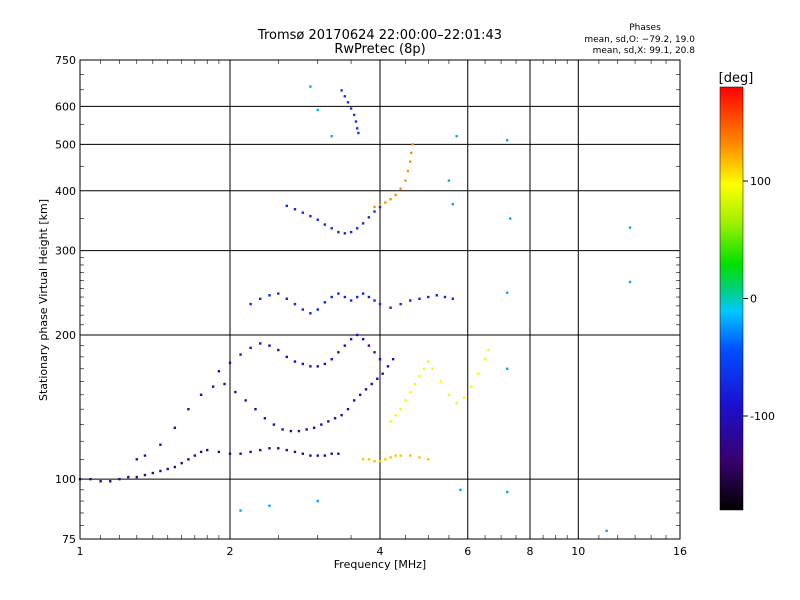 This screenshot has width=800, height=600. What do you see at coordinates (760, 181) in the screenshot?
I see `colorbar-tick-label: 100` at bounding box center [760, 181].